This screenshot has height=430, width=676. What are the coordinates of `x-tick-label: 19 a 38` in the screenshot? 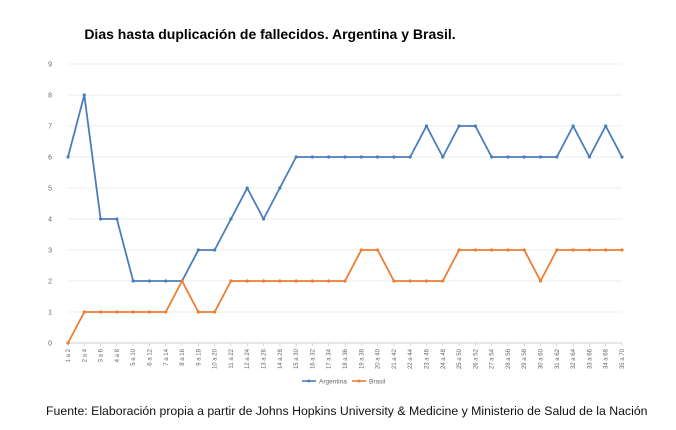 It's located at (362, 358).